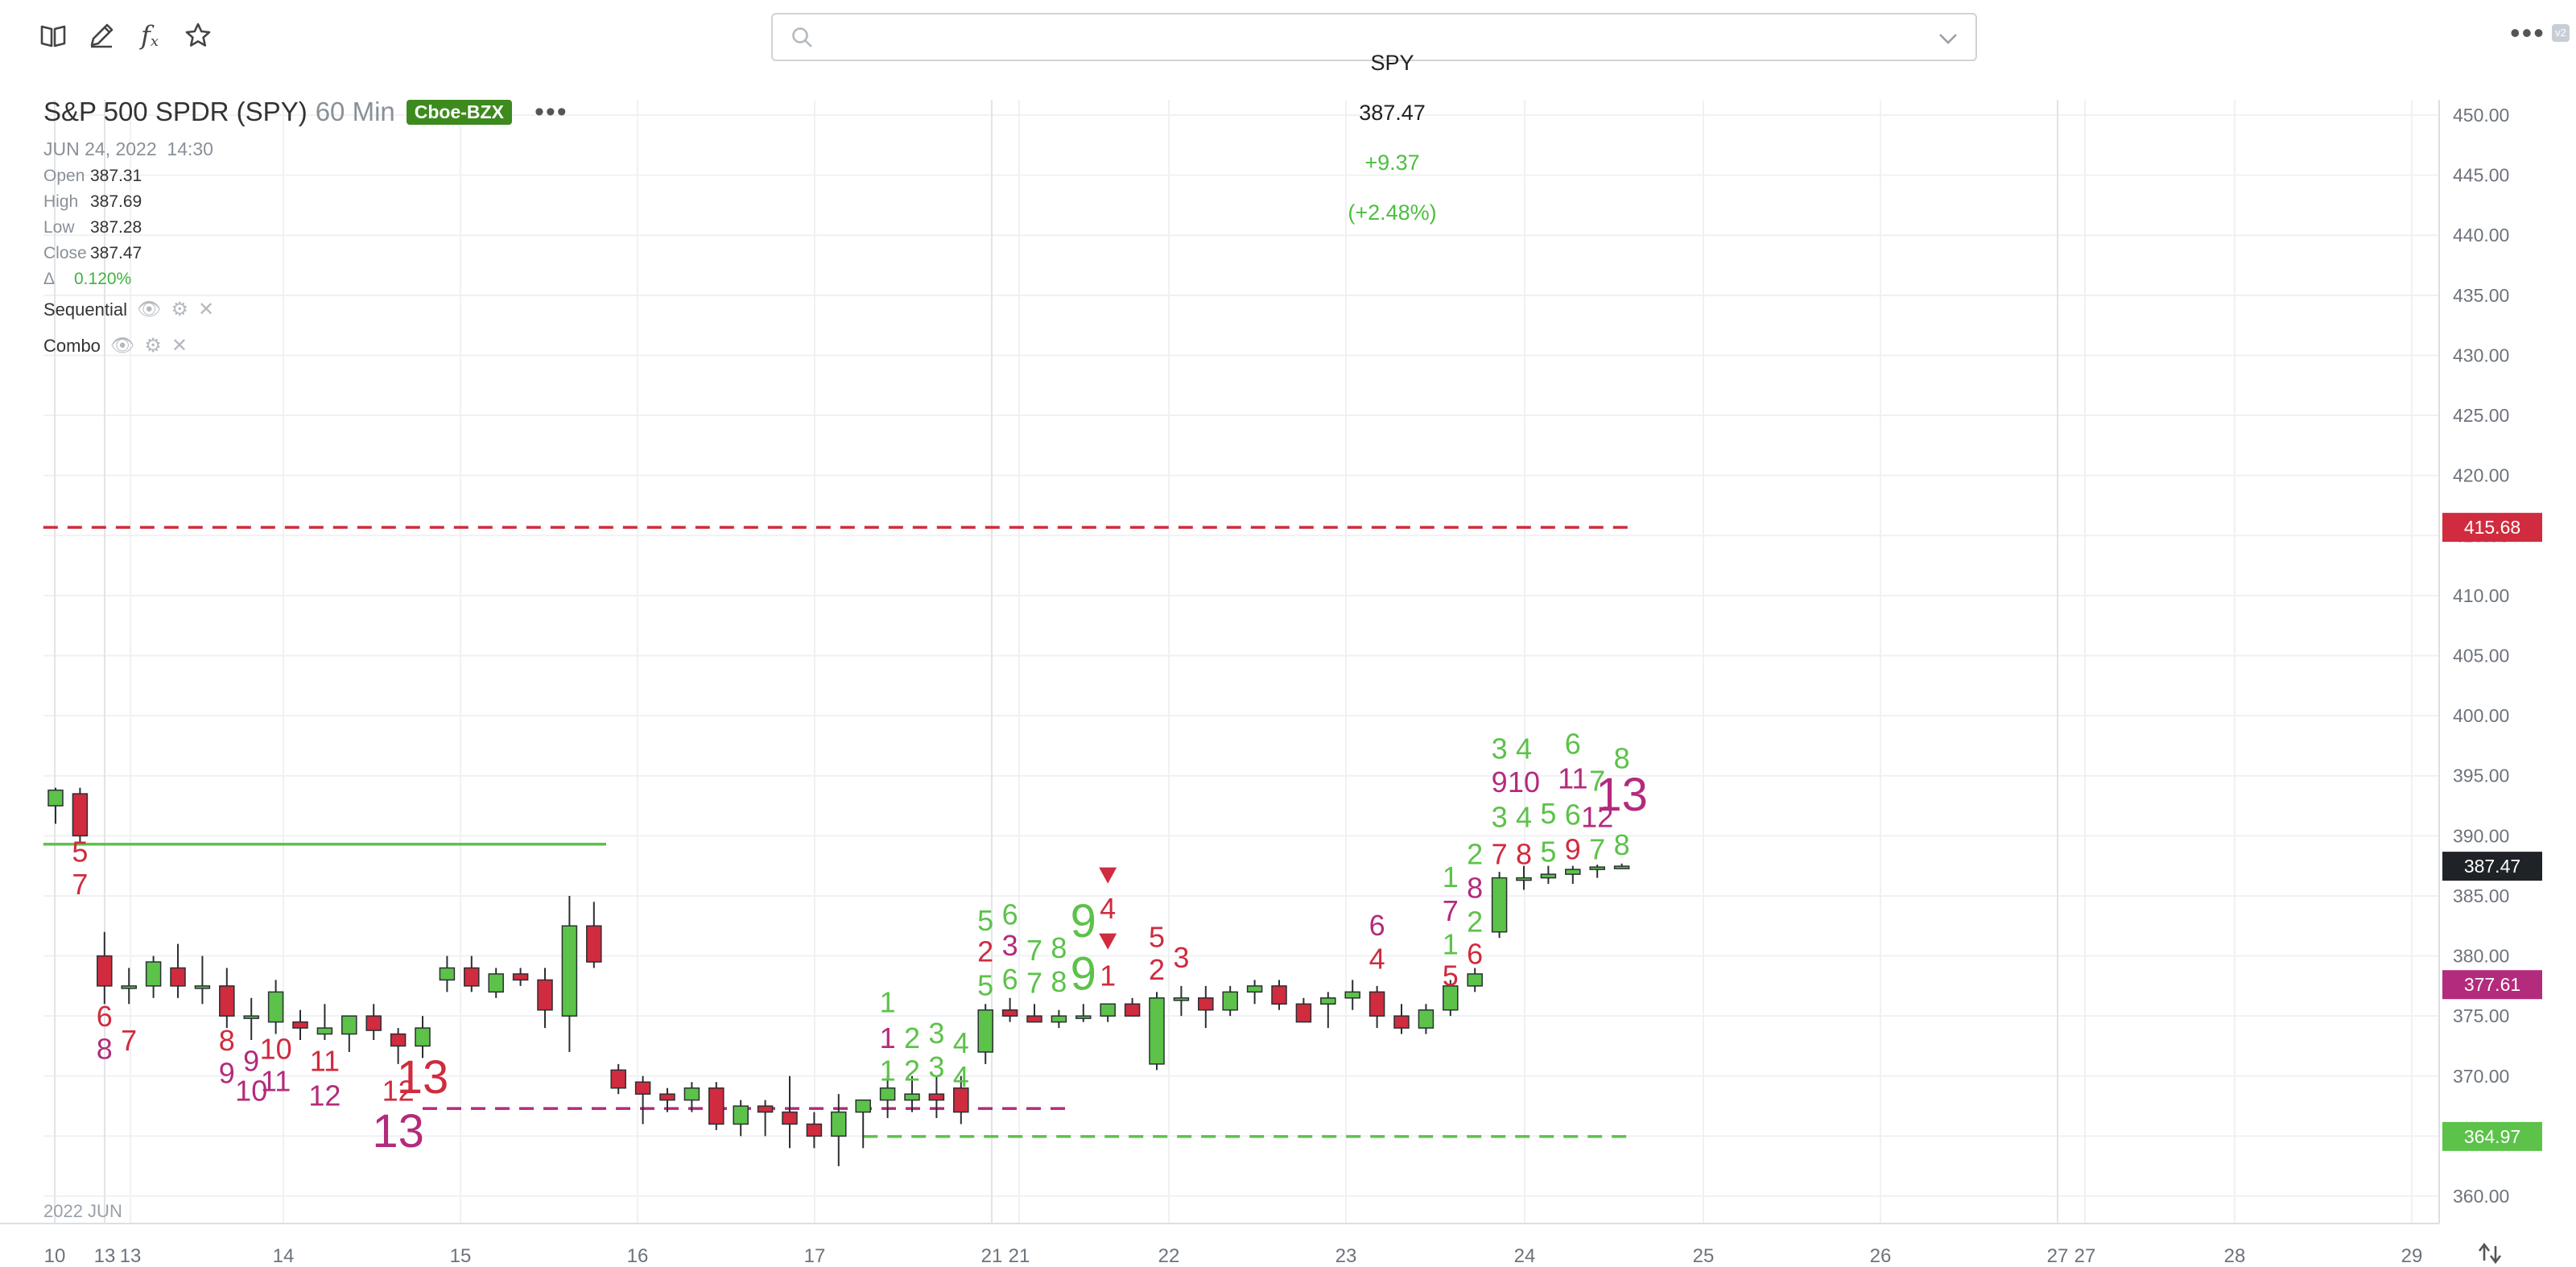 This screenshot has height=1267, width=2576. Describe the element at coordinates (2481, 715) in the screenshot. I see `y-tick-label: 400.00` at that location.